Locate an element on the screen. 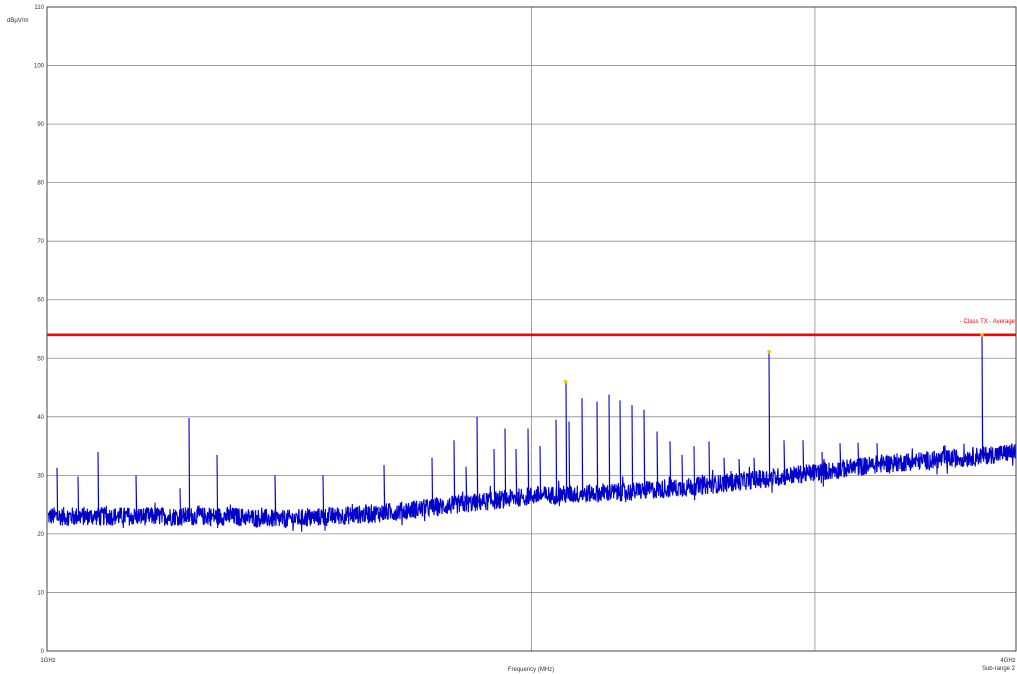 The height and width of the screenshot is (674, 1017). y-tick-labels: 0 10 20 30 40 50 60 70 80 90 100 110 is located at coordinates (39, 330).